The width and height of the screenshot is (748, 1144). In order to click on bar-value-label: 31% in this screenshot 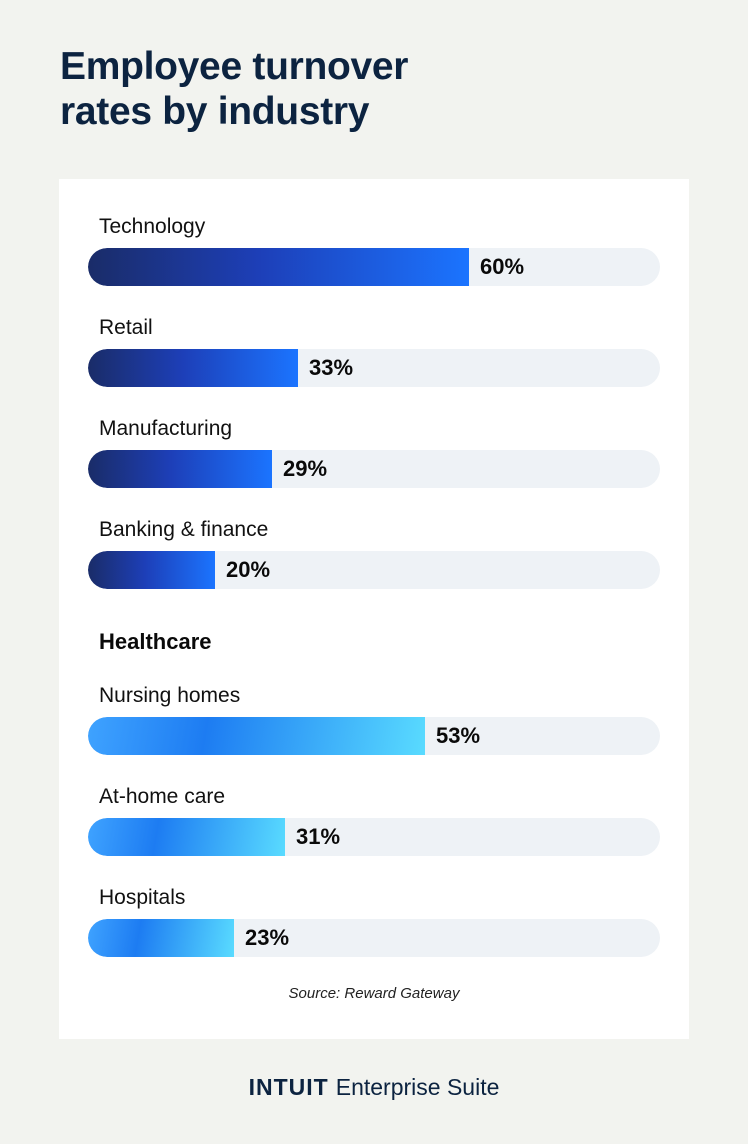, I will do `click(318, 836)`.